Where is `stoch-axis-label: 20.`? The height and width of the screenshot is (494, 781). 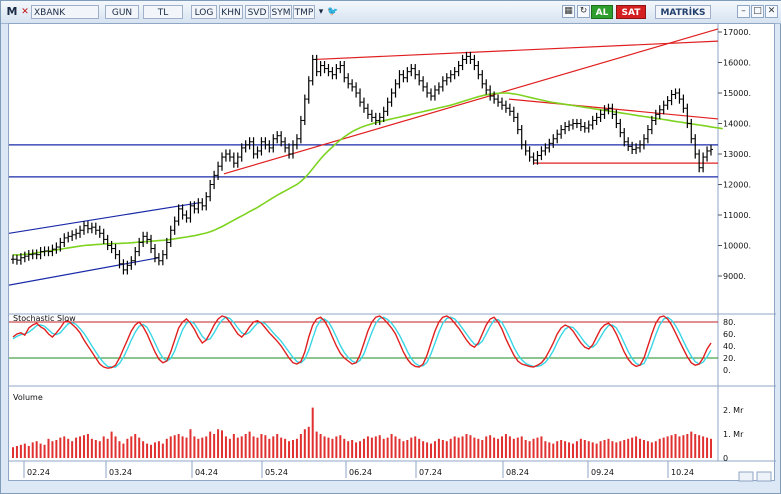 stoch-axis-label: 20. is located at coordinates (729, 358).